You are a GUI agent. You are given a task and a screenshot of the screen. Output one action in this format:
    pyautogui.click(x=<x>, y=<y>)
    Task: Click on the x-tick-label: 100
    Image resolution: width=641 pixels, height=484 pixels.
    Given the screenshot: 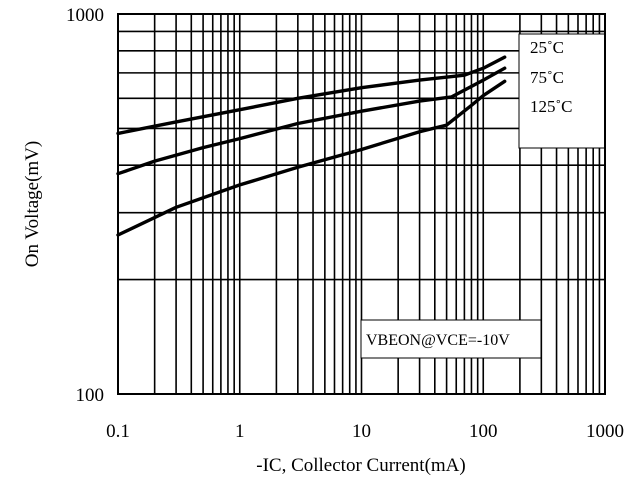 What is the action you would take?
    pyautogui.click(x=483, y=431)
    